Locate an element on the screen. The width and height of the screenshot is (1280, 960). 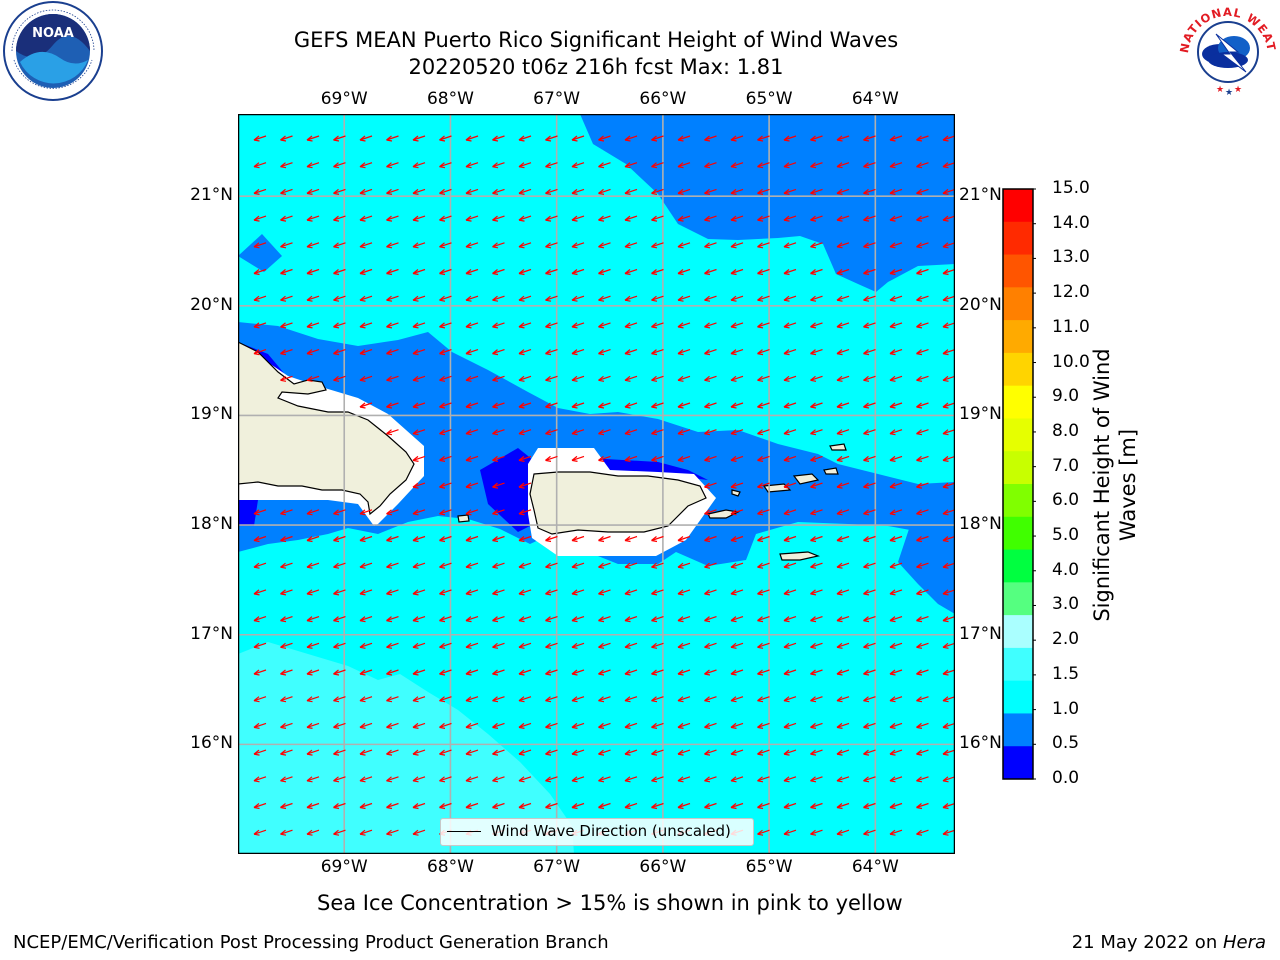
legend-label: Wind Wave Direction (unscaled) is located at coordinates (611, 831).